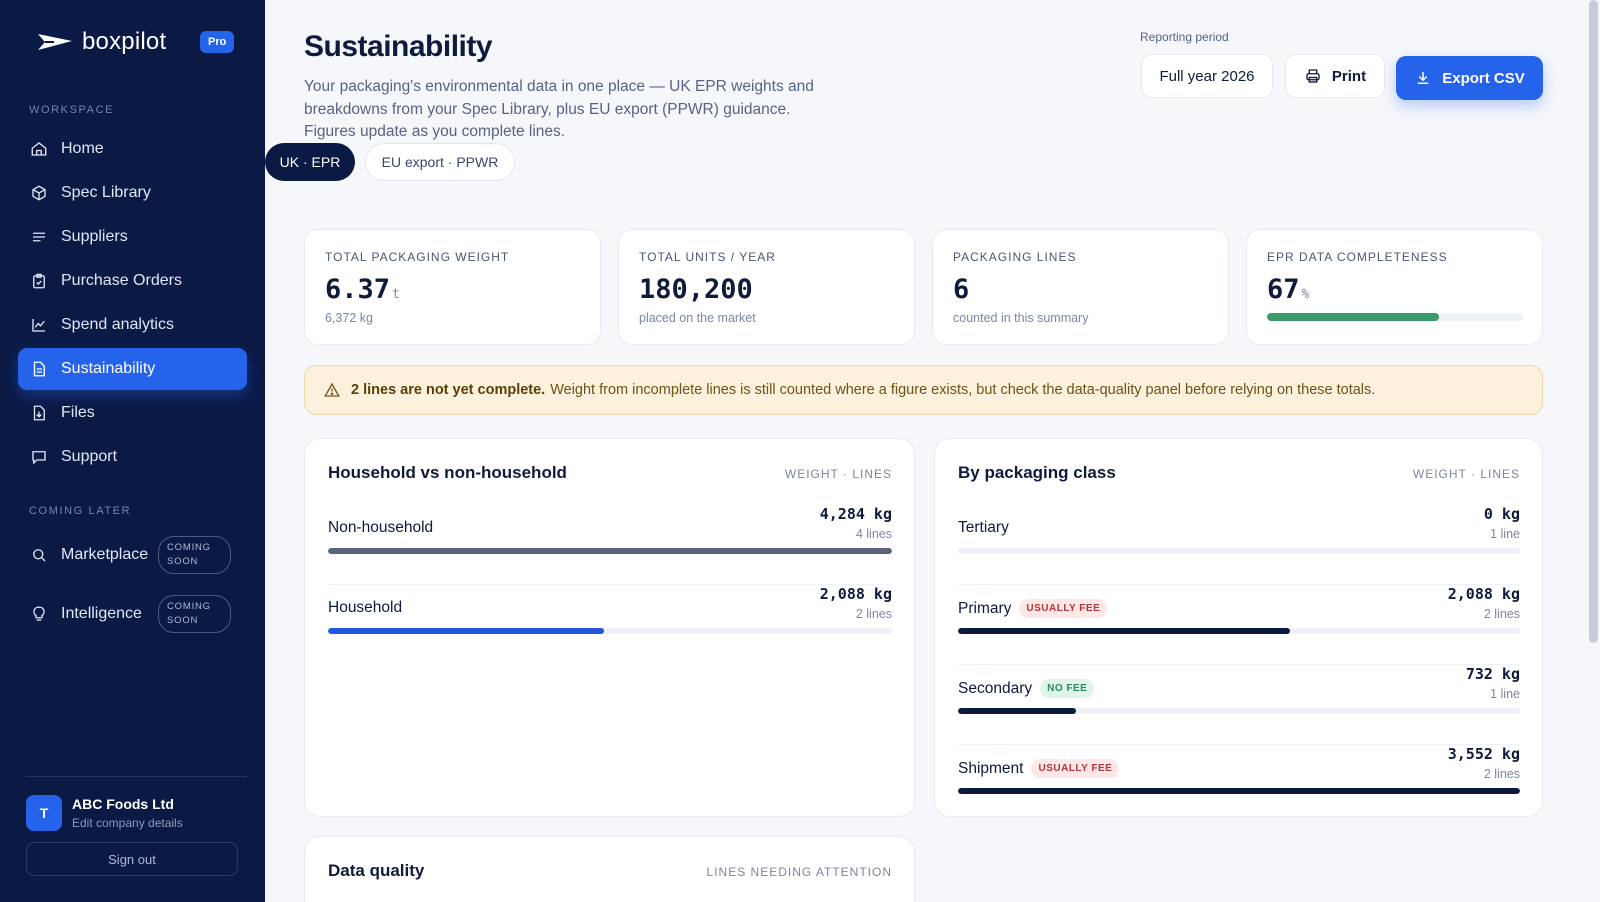  What do you see at coordinates (995, 688) in the screenshot?
I see `row-label: Secondary` at bounding box center [995, 688].